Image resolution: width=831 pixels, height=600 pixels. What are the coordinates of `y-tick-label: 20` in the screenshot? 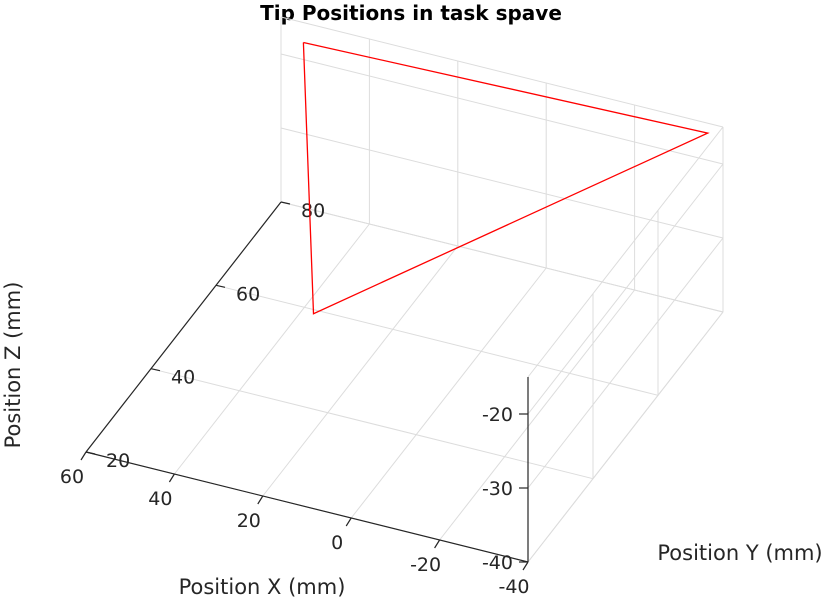 It's located at (118, 461).